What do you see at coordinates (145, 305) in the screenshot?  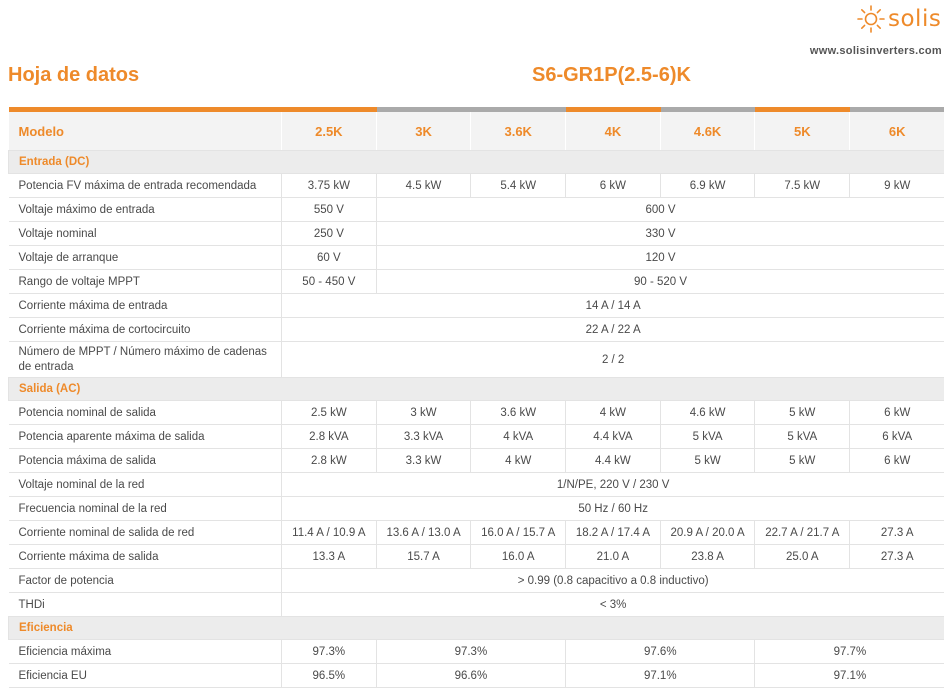 I see `spec-label: Corriente máxima de entrada` at bounding box center [145, 305].